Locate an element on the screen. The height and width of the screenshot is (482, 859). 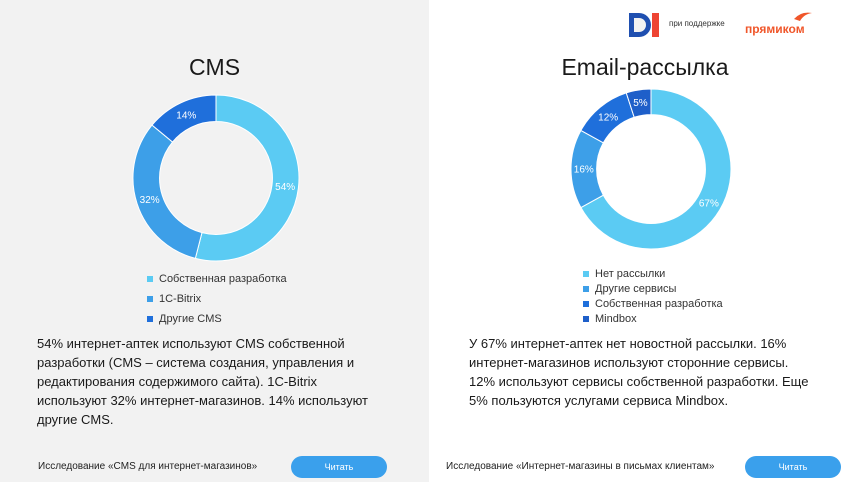
slice-value-label: 14% is located at coordinates (186, 115).